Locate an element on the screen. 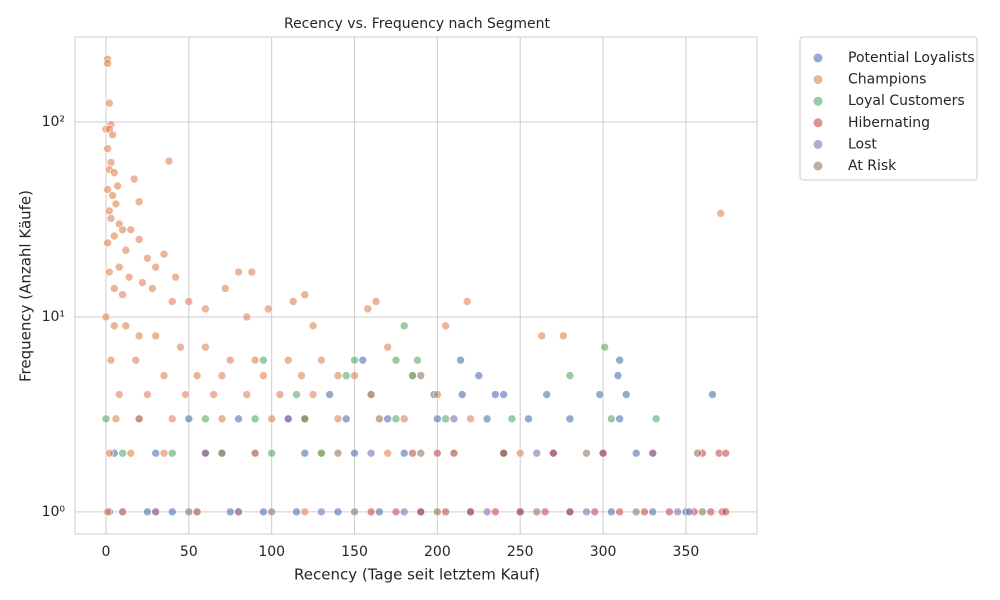 This screenshot has width=1000, height=600. legend-label: Loyal Customers is located at coordinates (906, 101).